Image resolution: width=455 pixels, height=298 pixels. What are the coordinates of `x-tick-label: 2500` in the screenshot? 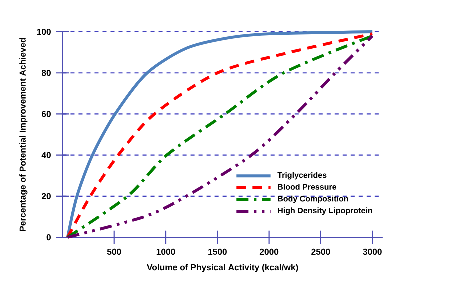 It's located at (321, 252).